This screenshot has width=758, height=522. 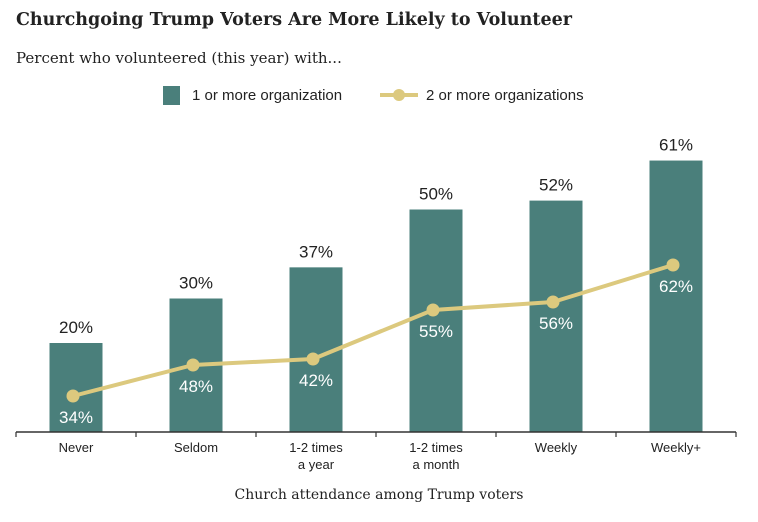 What do you see at coordinates (316, 251) in the screenshot?
I see `bar-value-label: 37%` at bounding box center [316, 251].